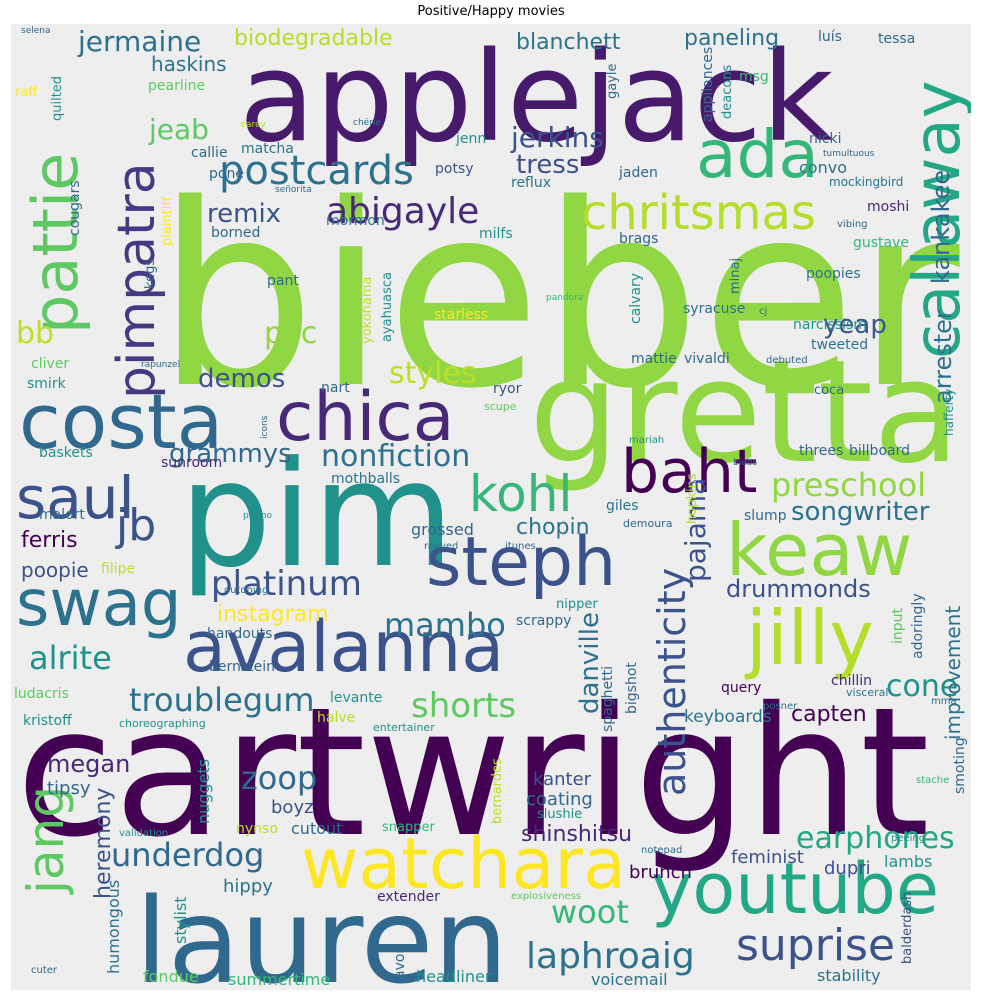 The image size is (982, 1000). I want to click on word-cone: cone, so click(922, 686).